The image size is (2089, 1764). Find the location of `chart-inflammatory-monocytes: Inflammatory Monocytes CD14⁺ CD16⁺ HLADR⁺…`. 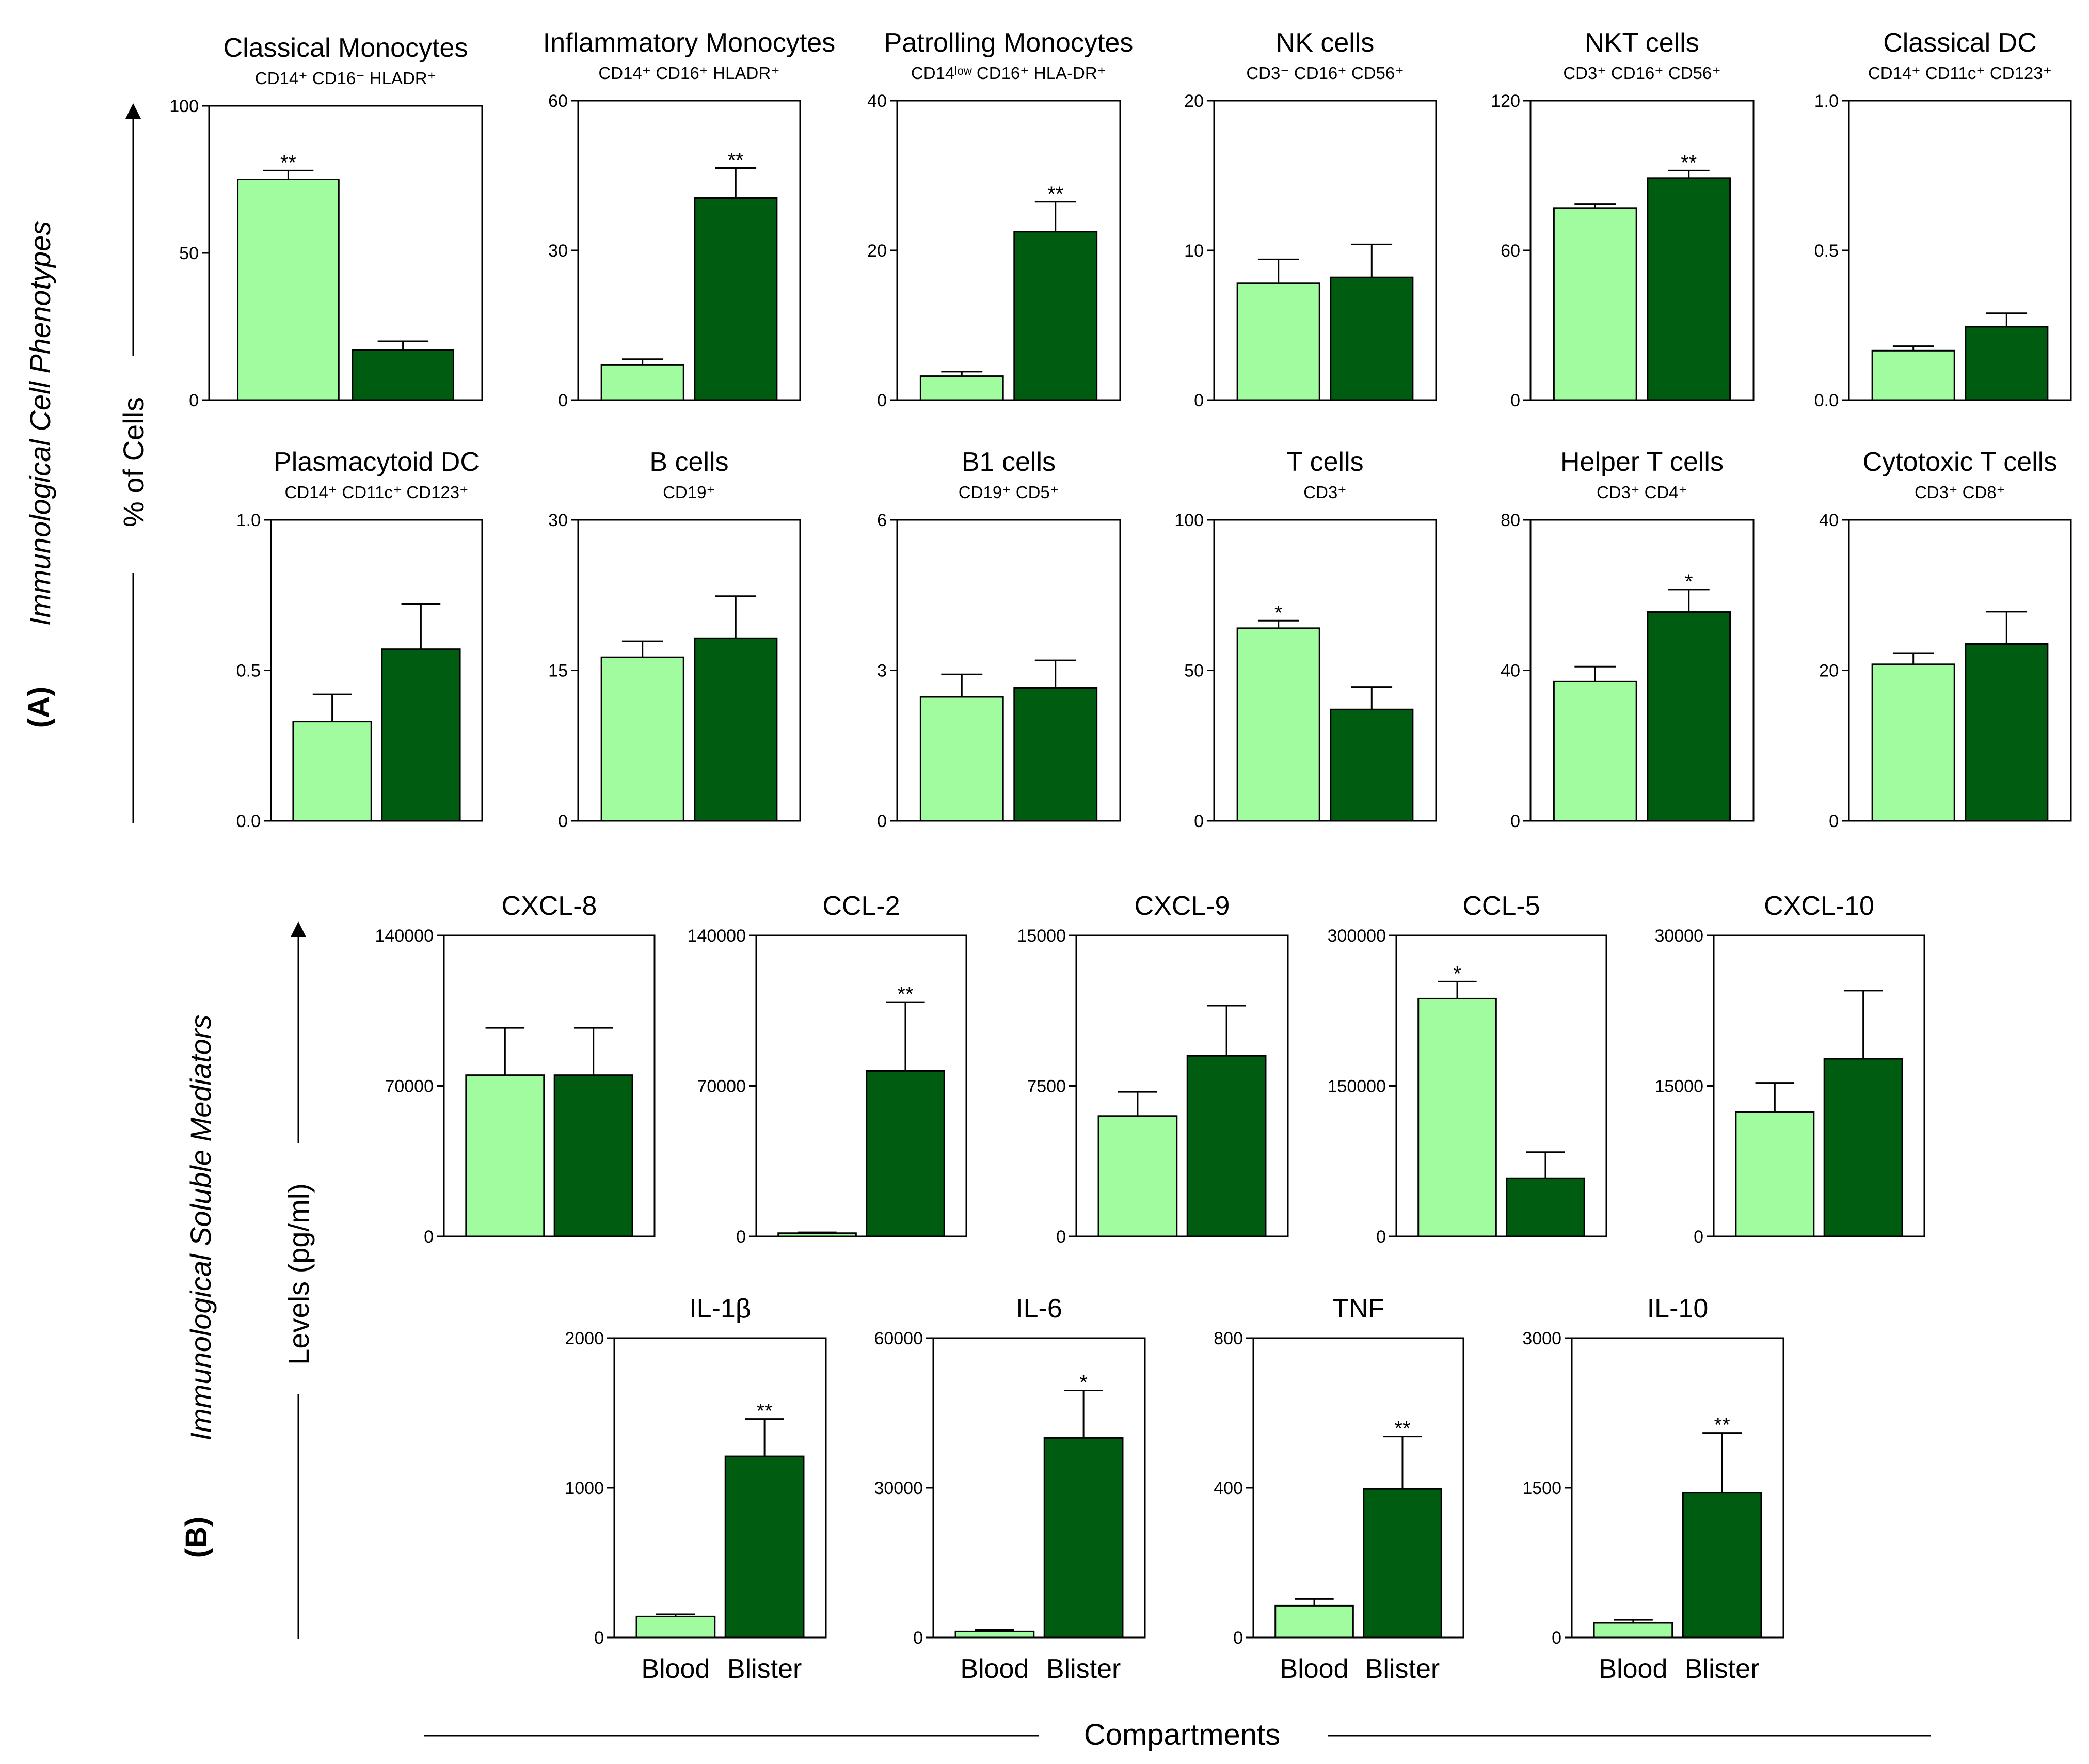

chart-inflammatory-monocytes: Inflammatory Monocytes CD14⁺ CD16⁺ HLADR⁺… is located at coordinates (689, 219).